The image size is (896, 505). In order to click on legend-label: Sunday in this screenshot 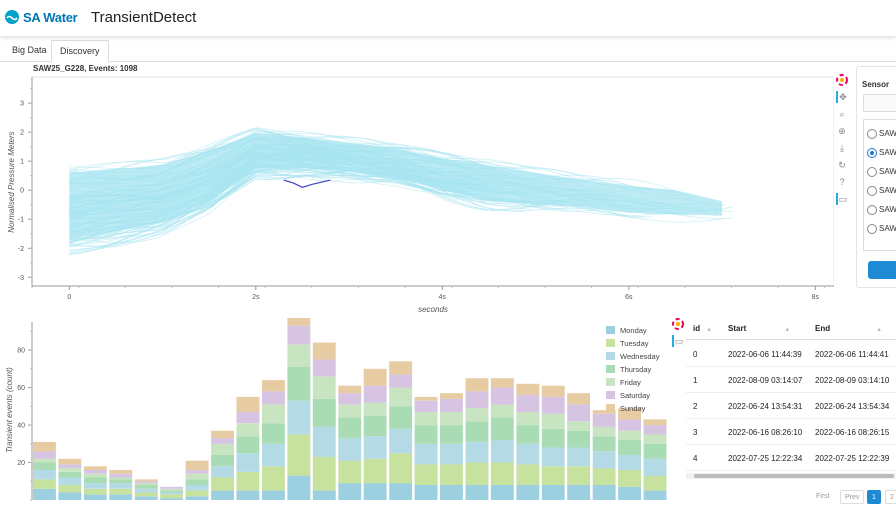, I will do `click(633, 408)`.